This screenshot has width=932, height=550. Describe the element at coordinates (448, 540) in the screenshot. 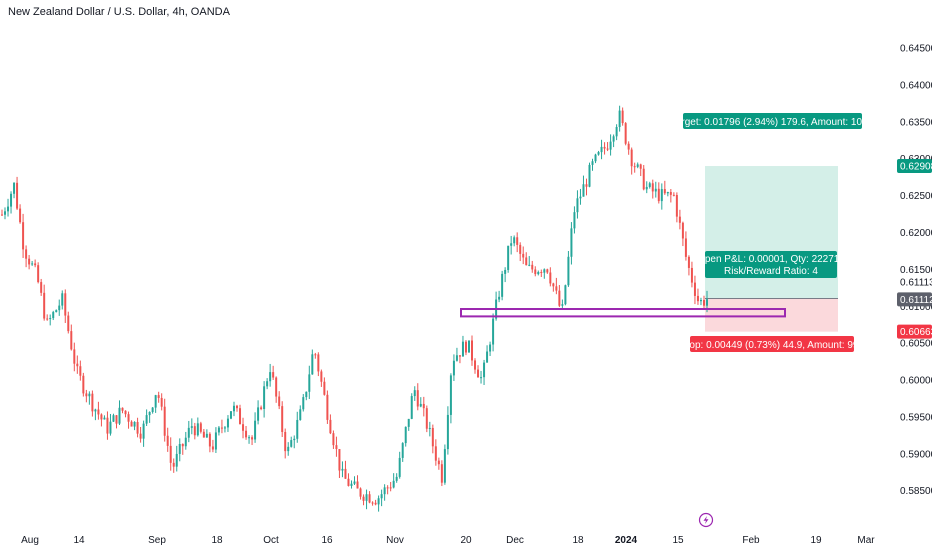

I see `x-axis: Aug 14 Sep 18 Oct 16 Nov 20 Dec 18 2024 15 Feb 19 Mar` at that location.